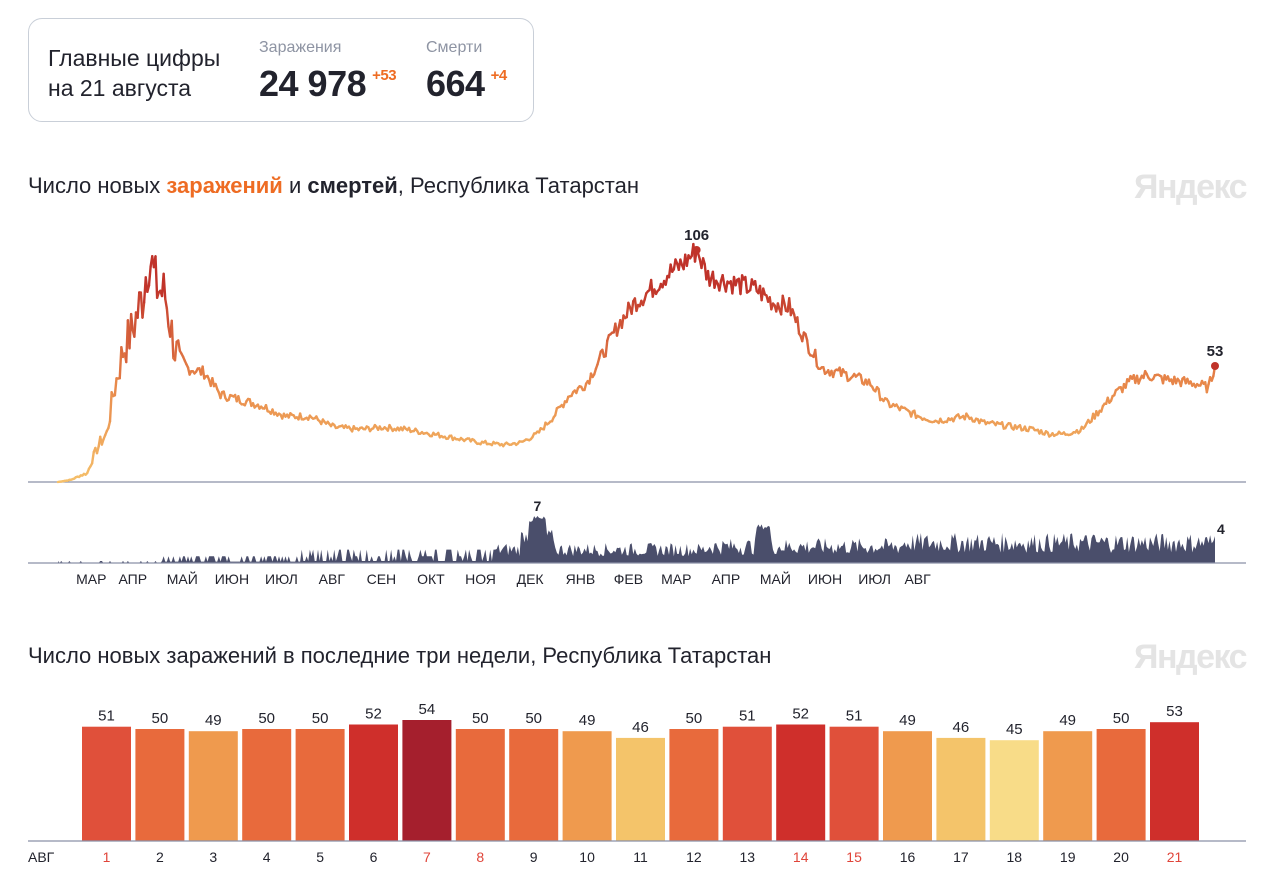 The width and height of the screenshot is (1280, 890). What do you see at coordinates (775, 578) in the screenshot?
I see `month-label: МАЙ` at bounding box center [775, 578].